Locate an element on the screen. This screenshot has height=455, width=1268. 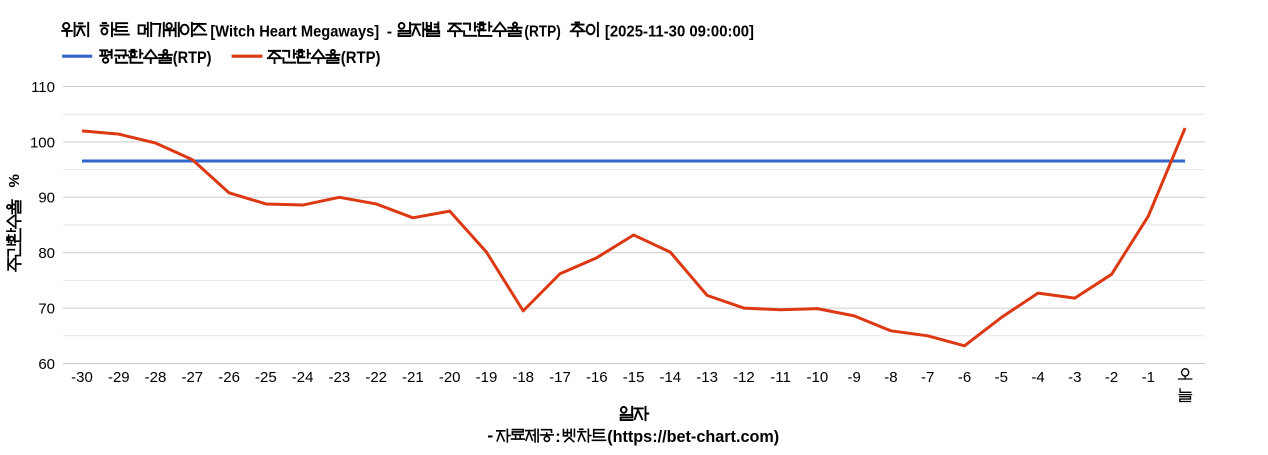
svg-text: -28 is located at coordinates (156, 377).